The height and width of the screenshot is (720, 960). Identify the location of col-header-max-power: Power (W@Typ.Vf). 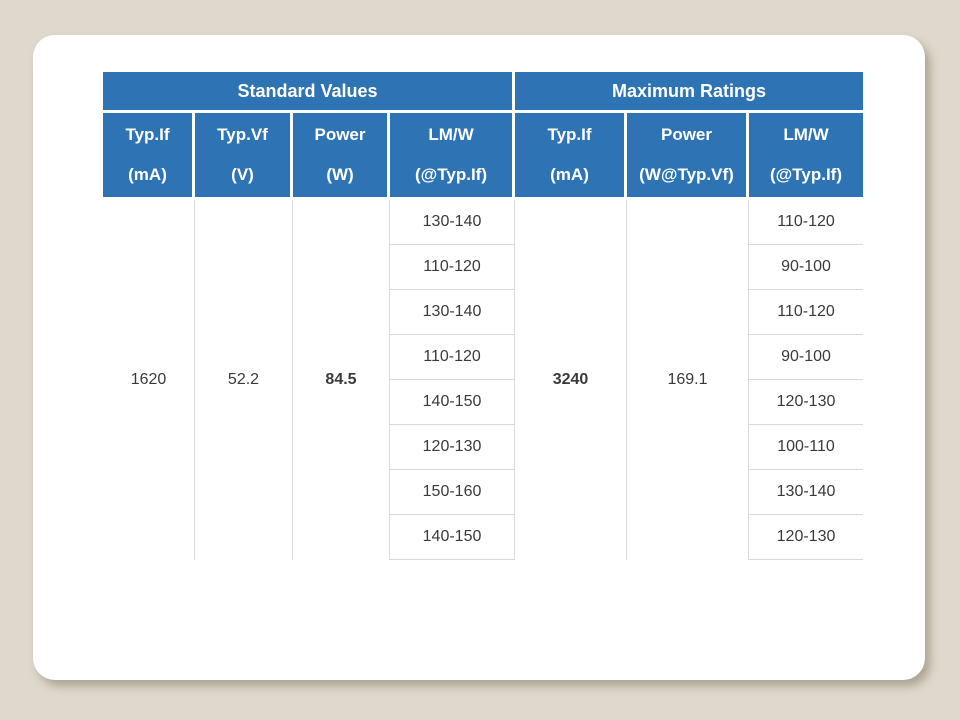
(688, 156).